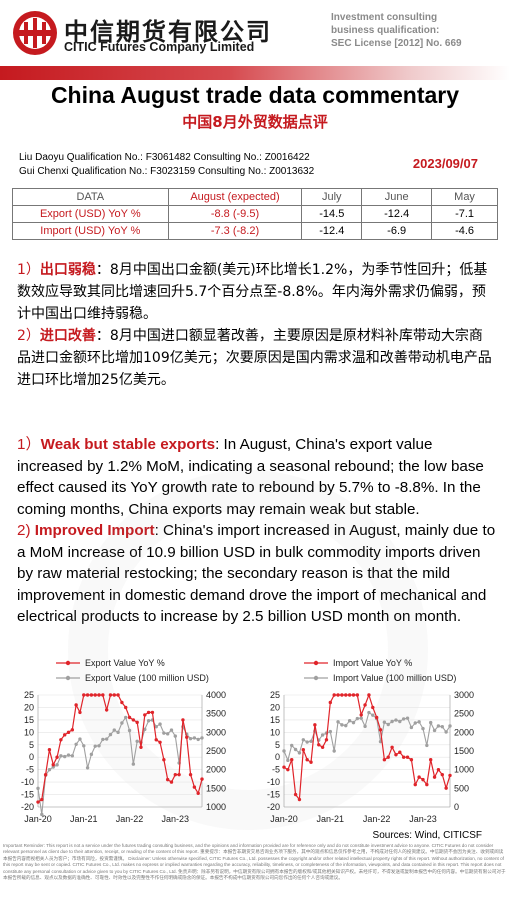 This screenshot has height=907, width=510. Describe the element at coordinates (125, 663) in the screenshot. I see `legend-label: Export Value YoY %` at that location.